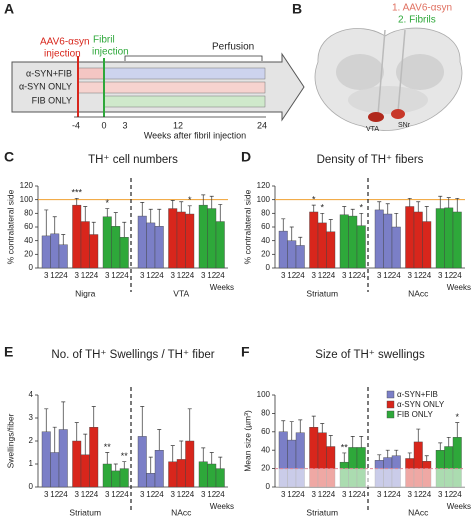  I want to click on significance: ***, so click(76, 193).